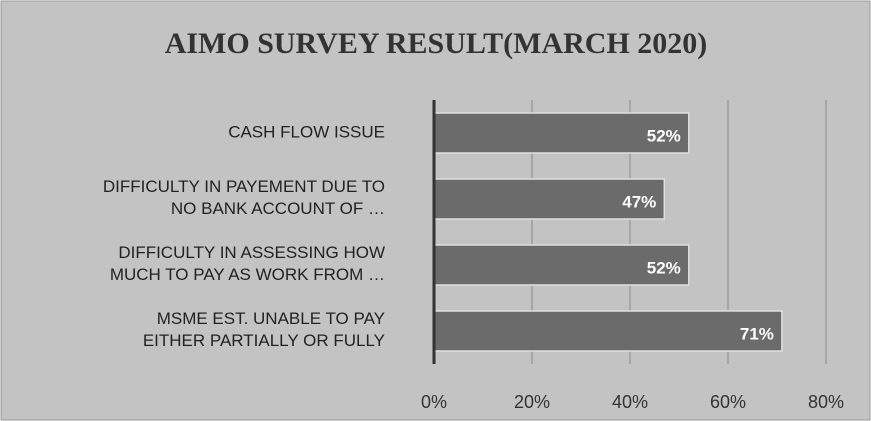 Image resolution: width=871 pixels, height=421 pixels. What do you see at coordinates (757, 333) in the screenshot?
I see `value-label: 71%` at bounding box center [757, 333].